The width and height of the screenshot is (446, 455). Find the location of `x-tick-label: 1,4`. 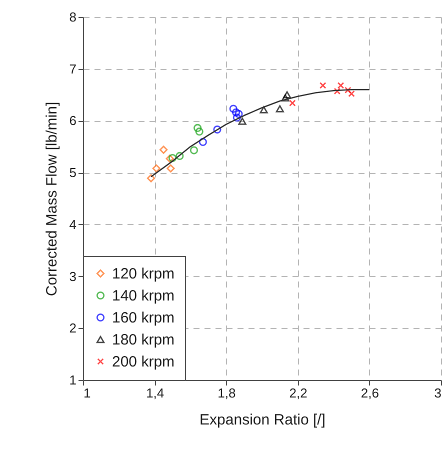

x-tick-label: 1,4 is located at coordinates (155, 393).